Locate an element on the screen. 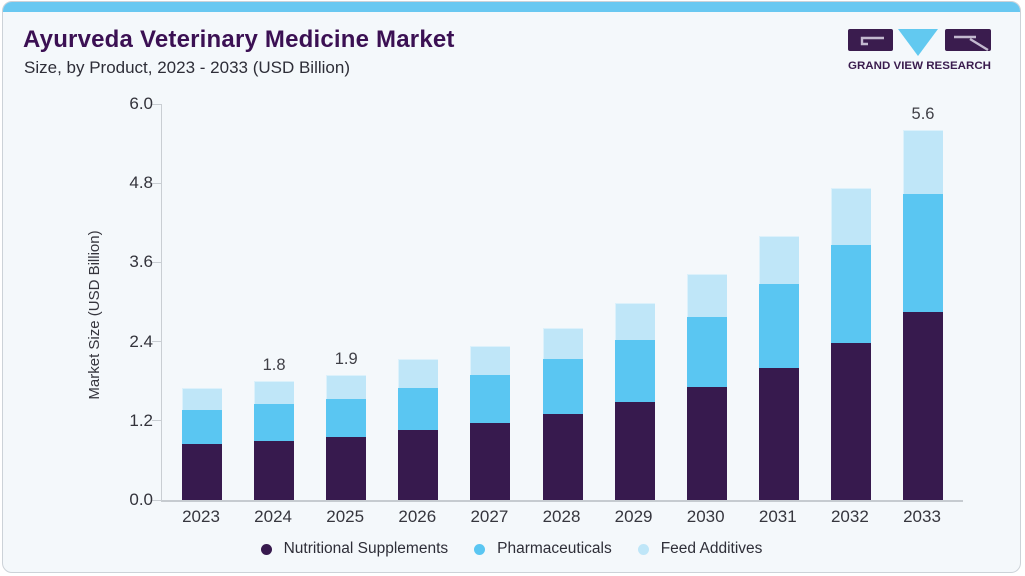  y-axis-label-3.6: 3.6 is located at coordinates (141, 262).